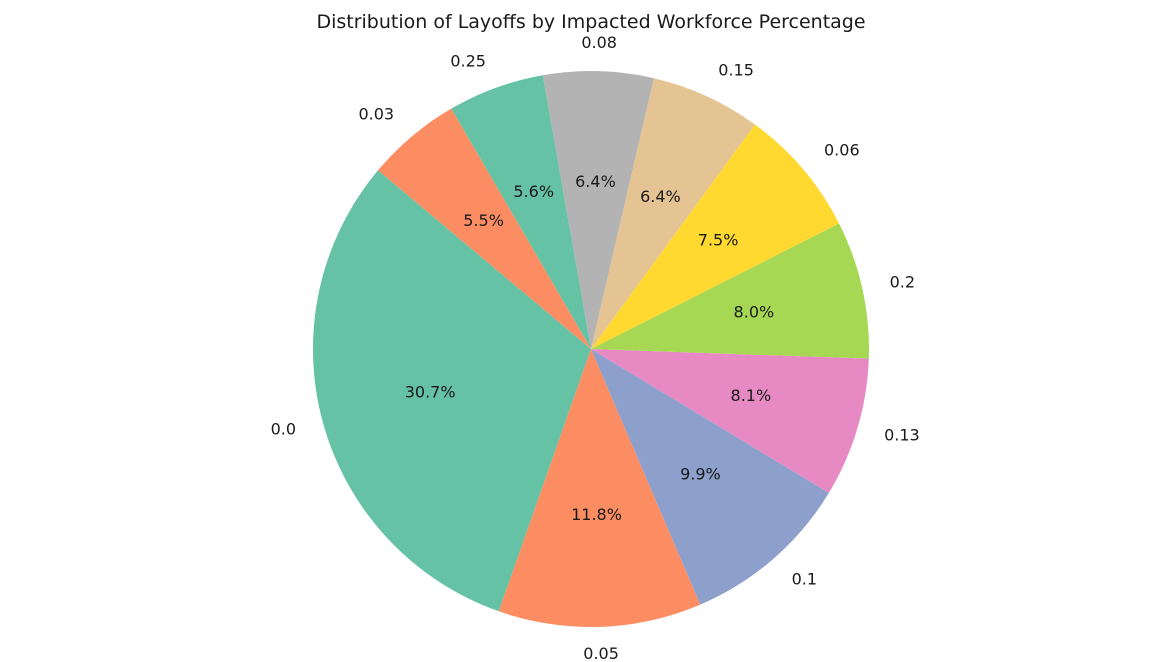 The image size is (1152, 662). I want to click on slice-category-label: 0.0, so click(283, 428).